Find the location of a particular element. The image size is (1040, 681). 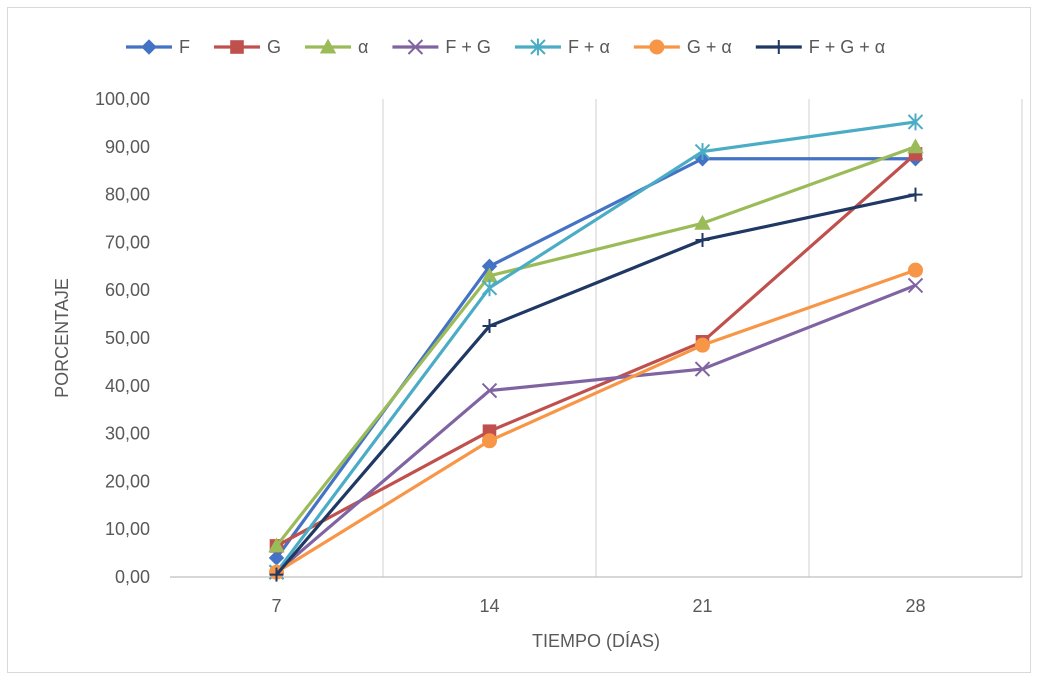

y-tick-label: 40,00 is located at coordinates (127, 386).